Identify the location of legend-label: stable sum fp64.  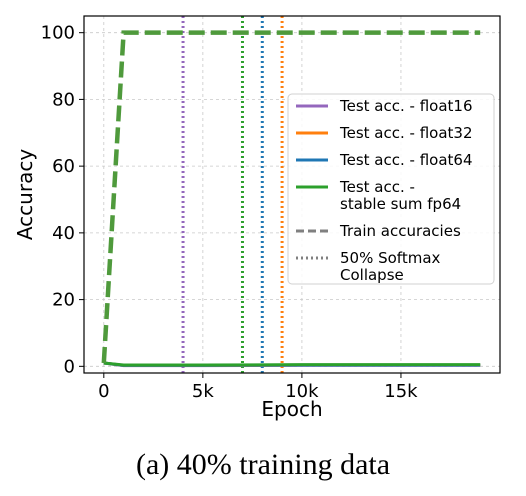
(400, 204).